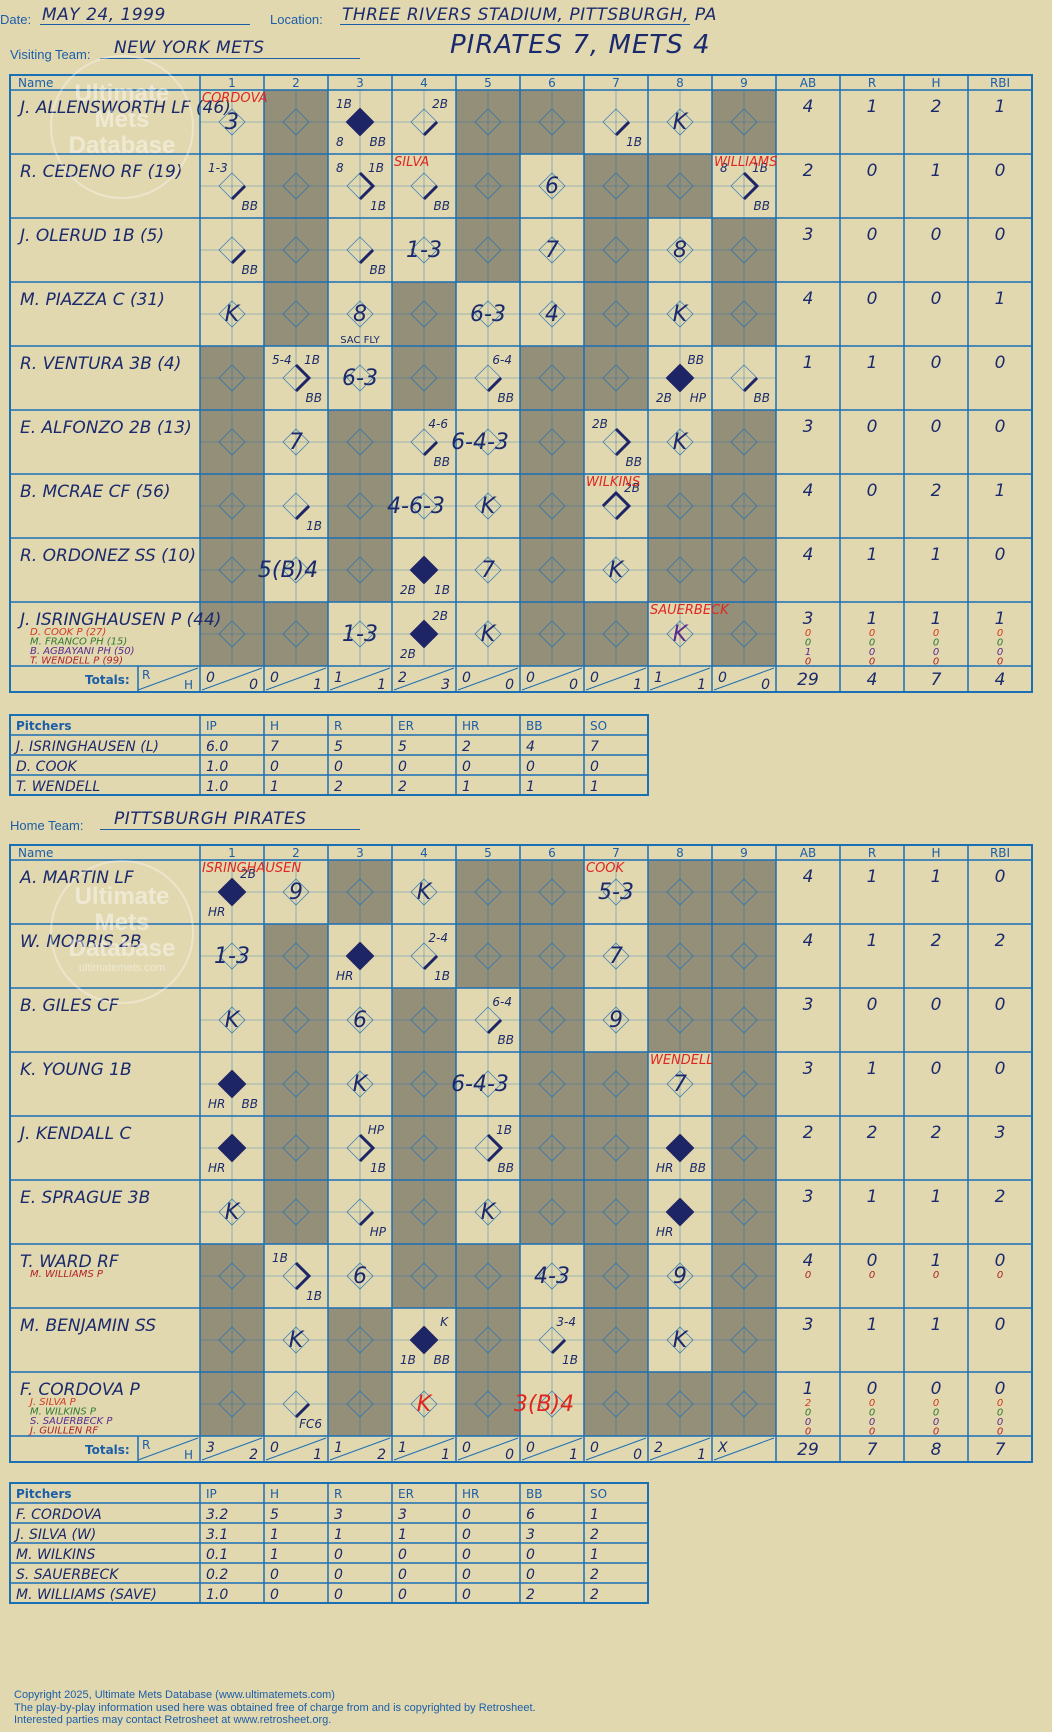 Image resolution: width=1052 pixels, height=1732 pixels. What do you see at coordinates (233, 1020) in the screenshot?
I see `play-result: K` at bounding box center [233, 1020].